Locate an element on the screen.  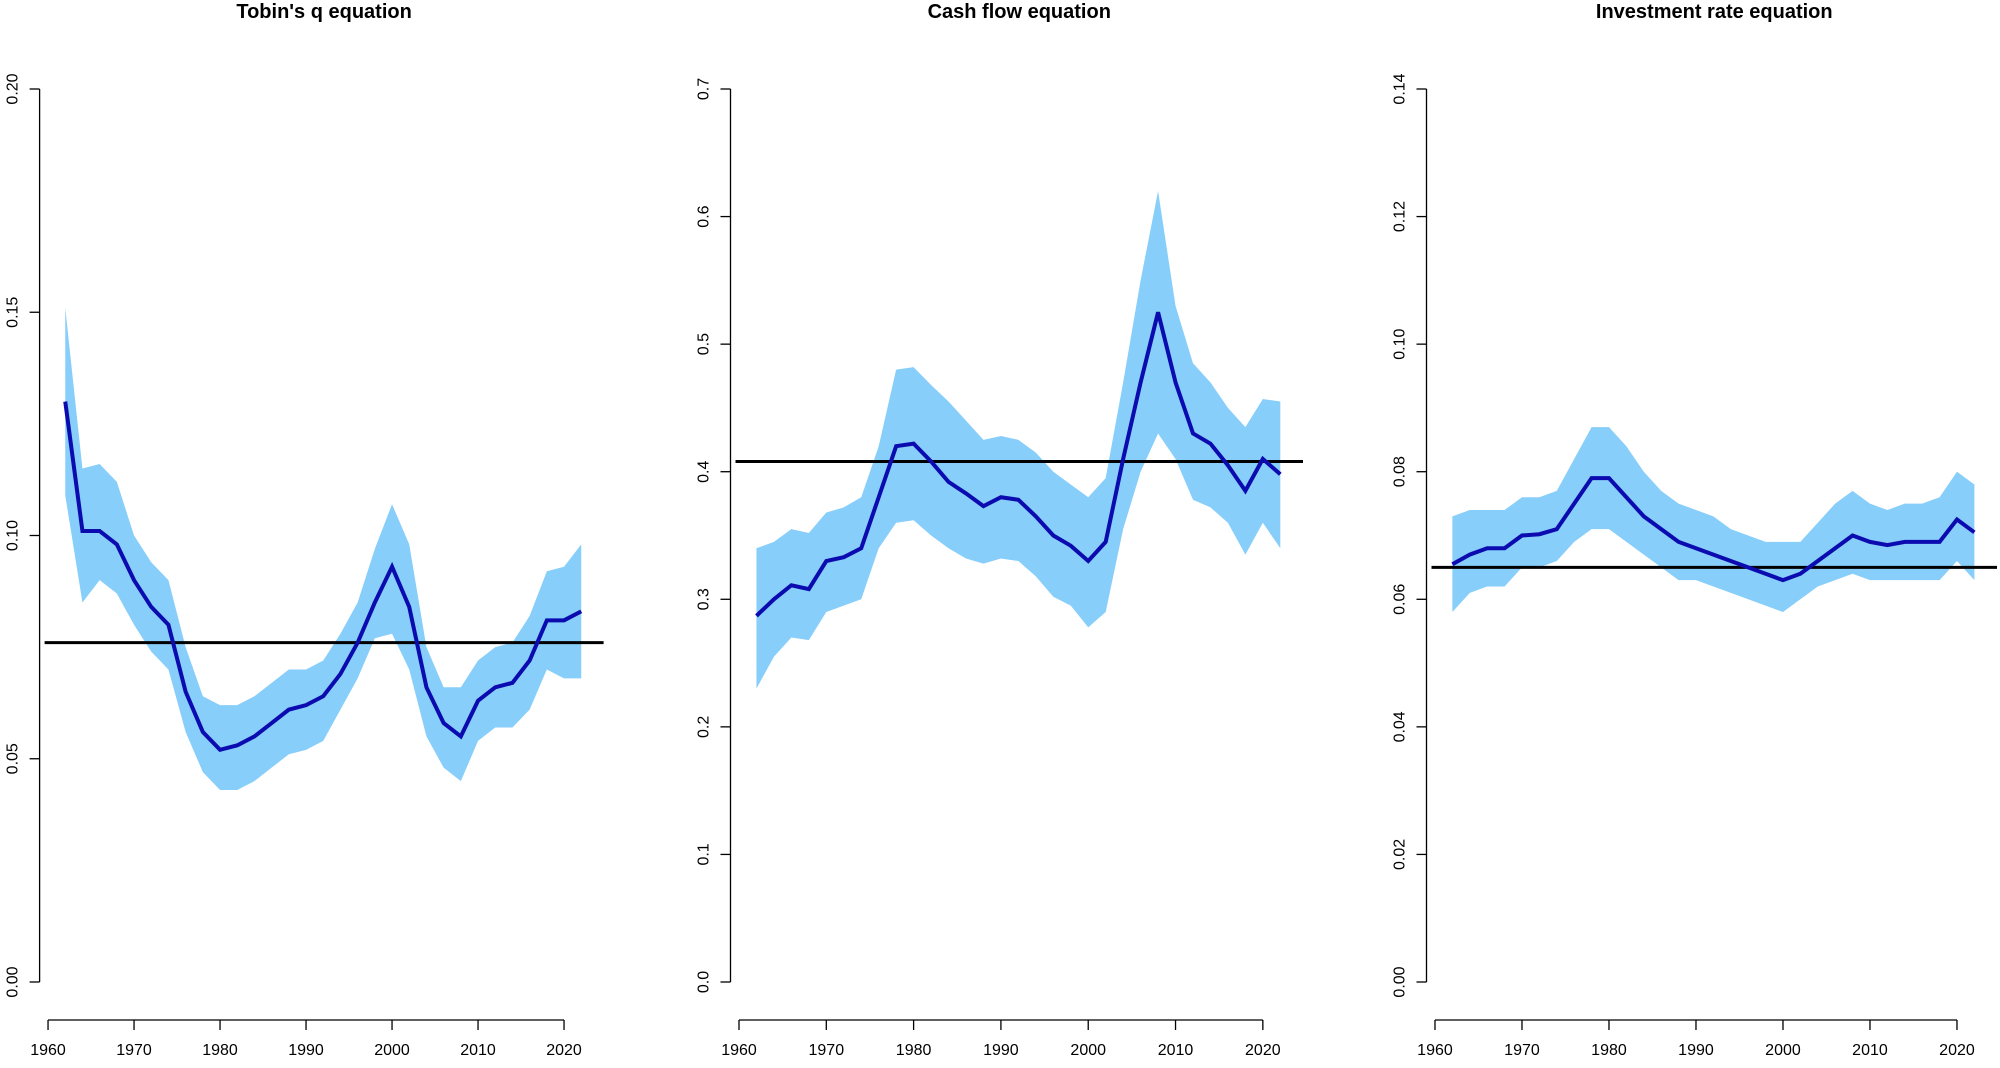
y-tick-label: 0.2 is located at coordinates (704, 727).